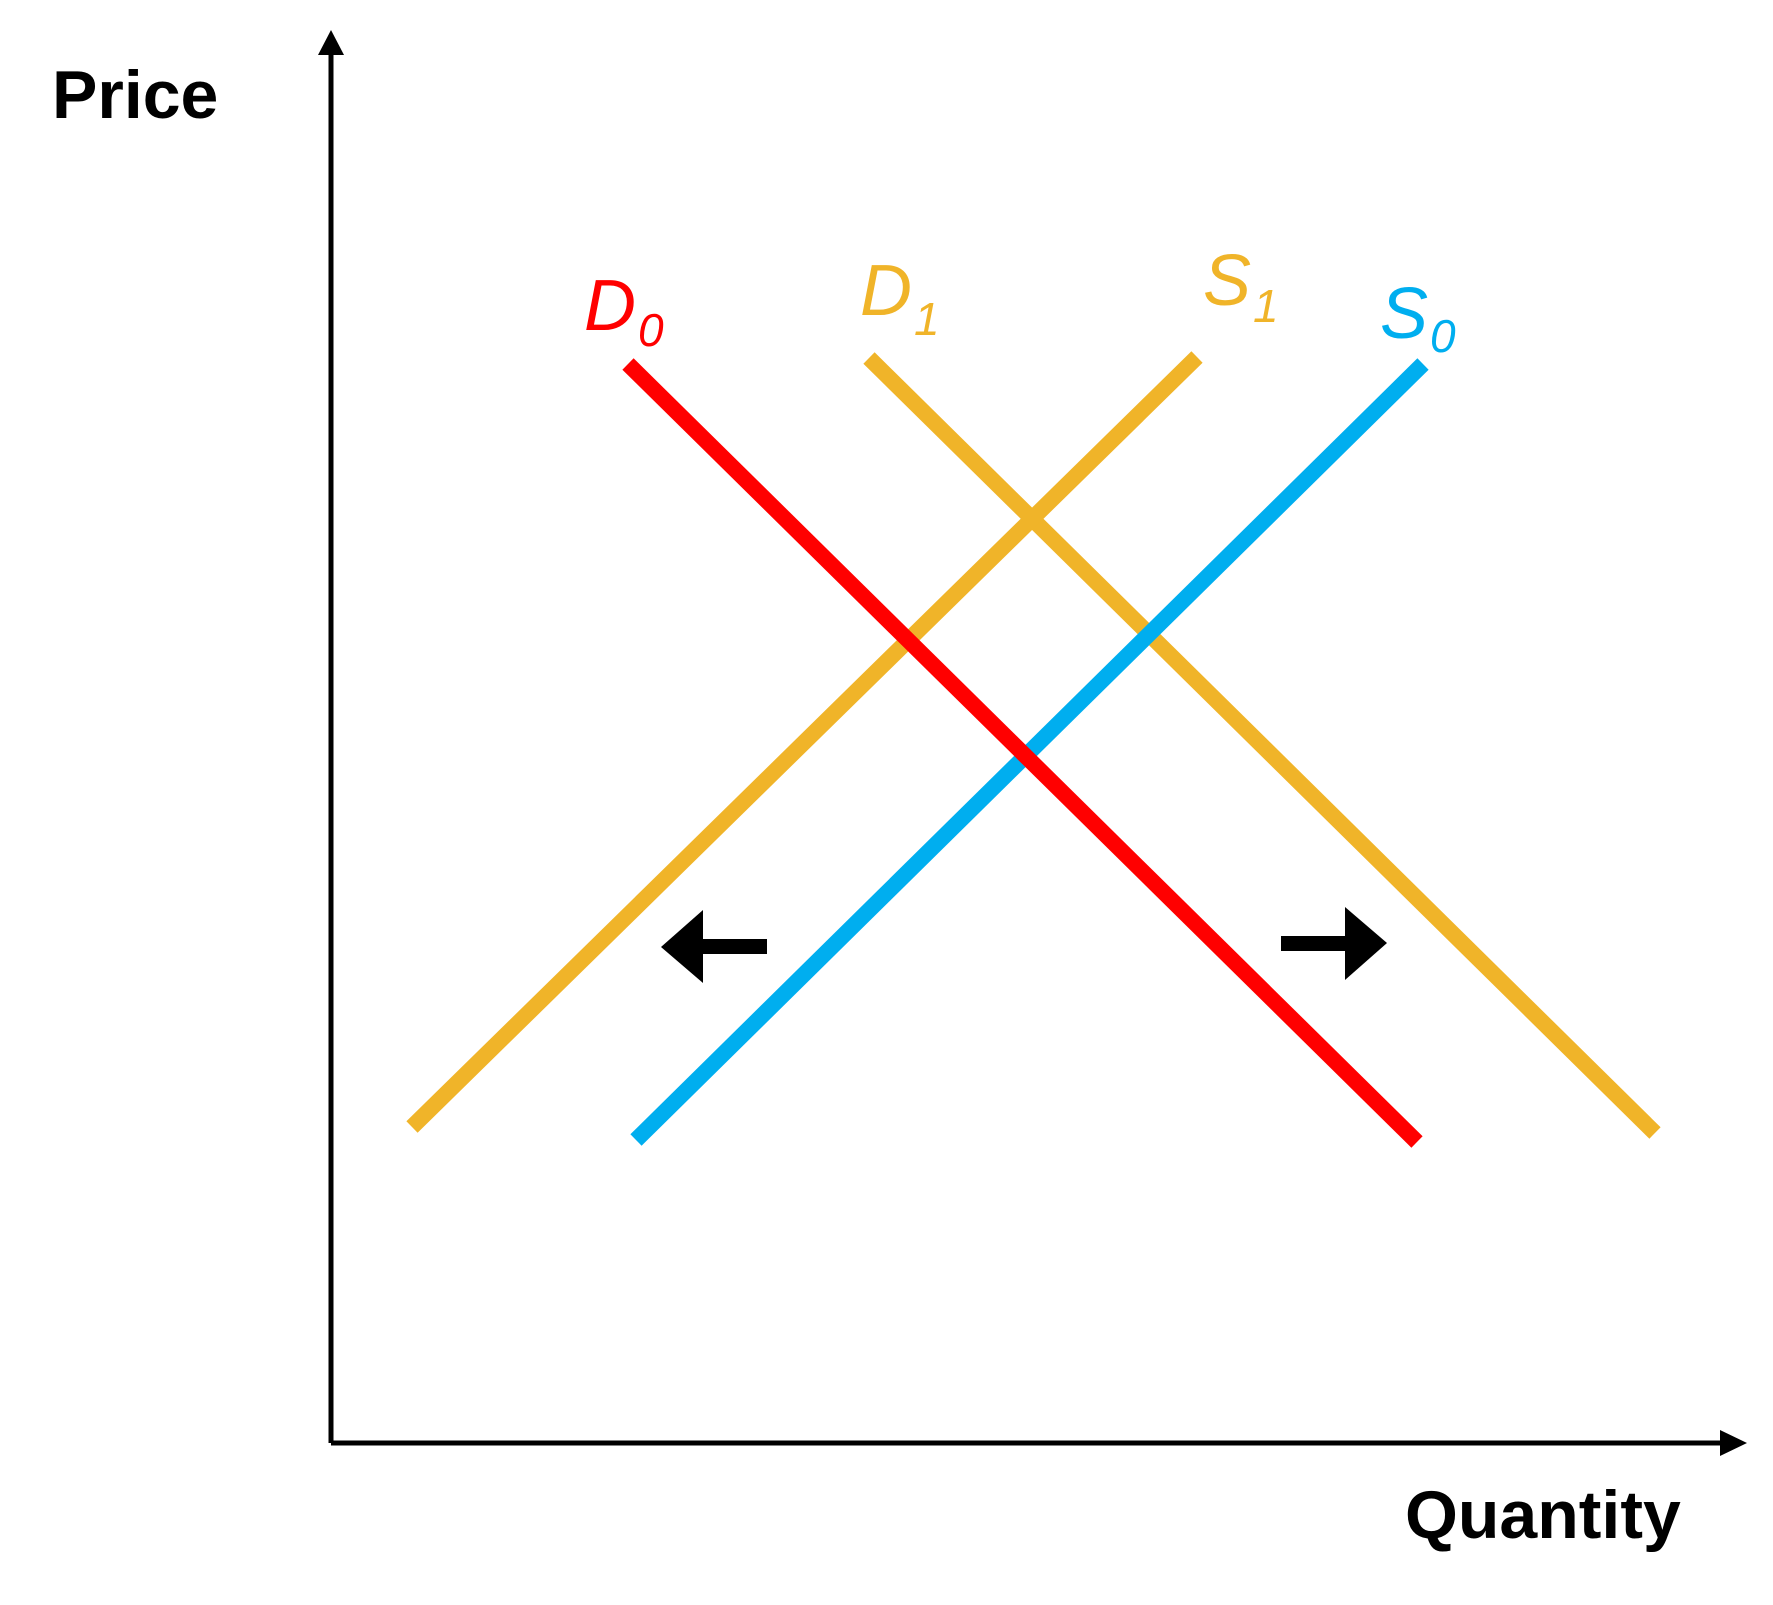  Describe the element at coordinates (1733, 1443) in the screenshot. I see `x-axis-arrowhead` at that location.